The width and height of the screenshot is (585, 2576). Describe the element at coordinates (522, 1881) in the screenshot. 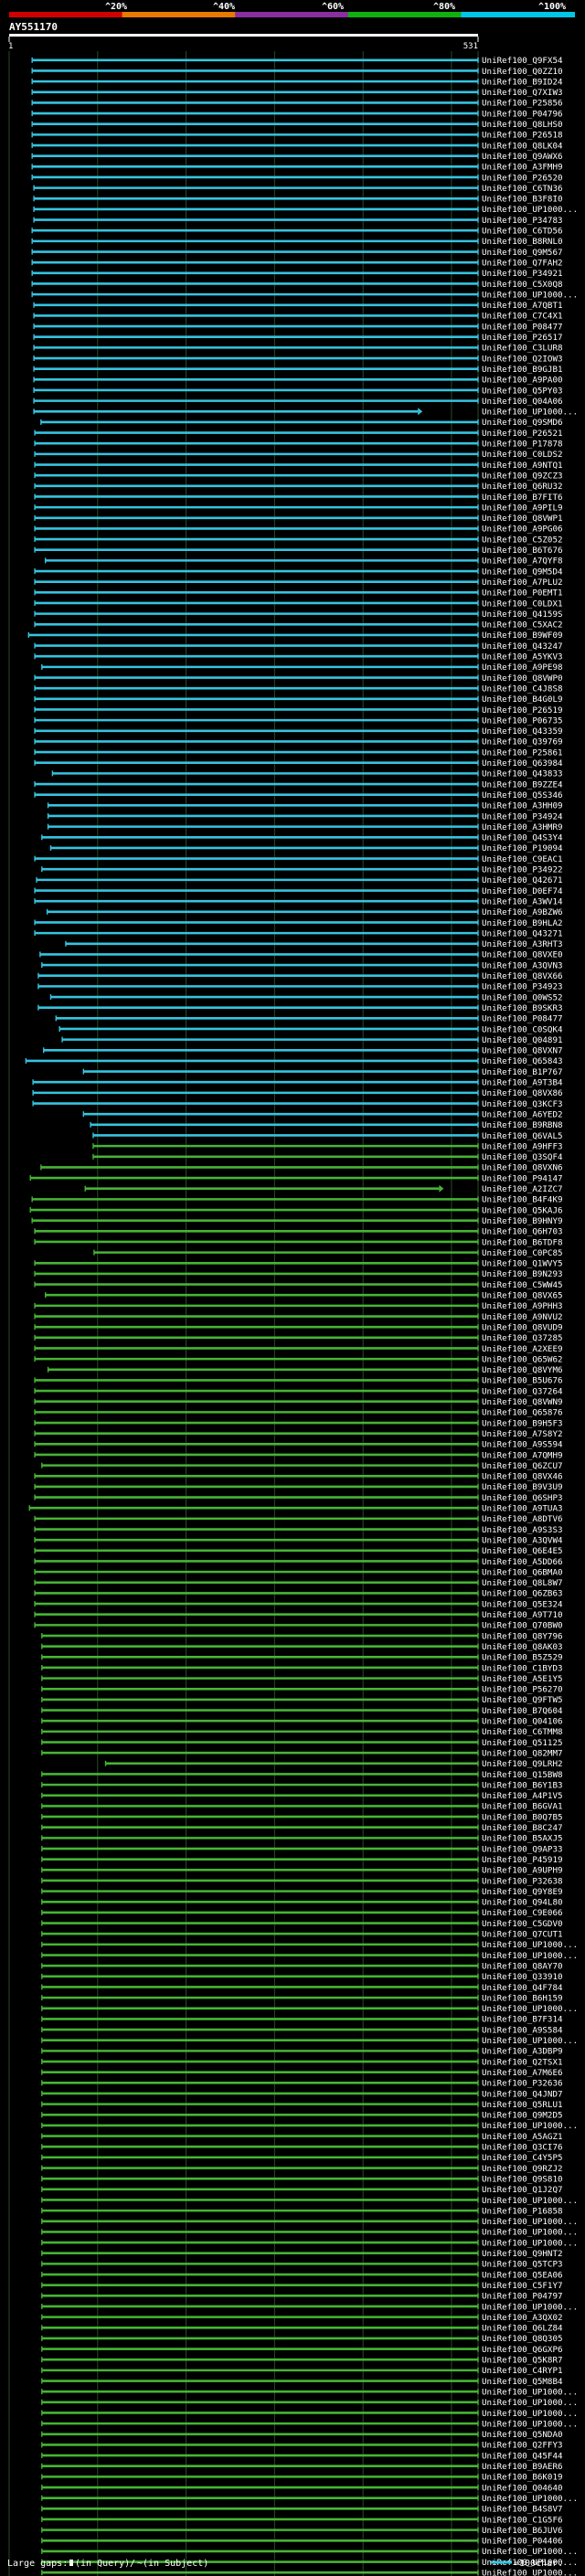

I see `hit-label: UniRef100_P32638` at that location.